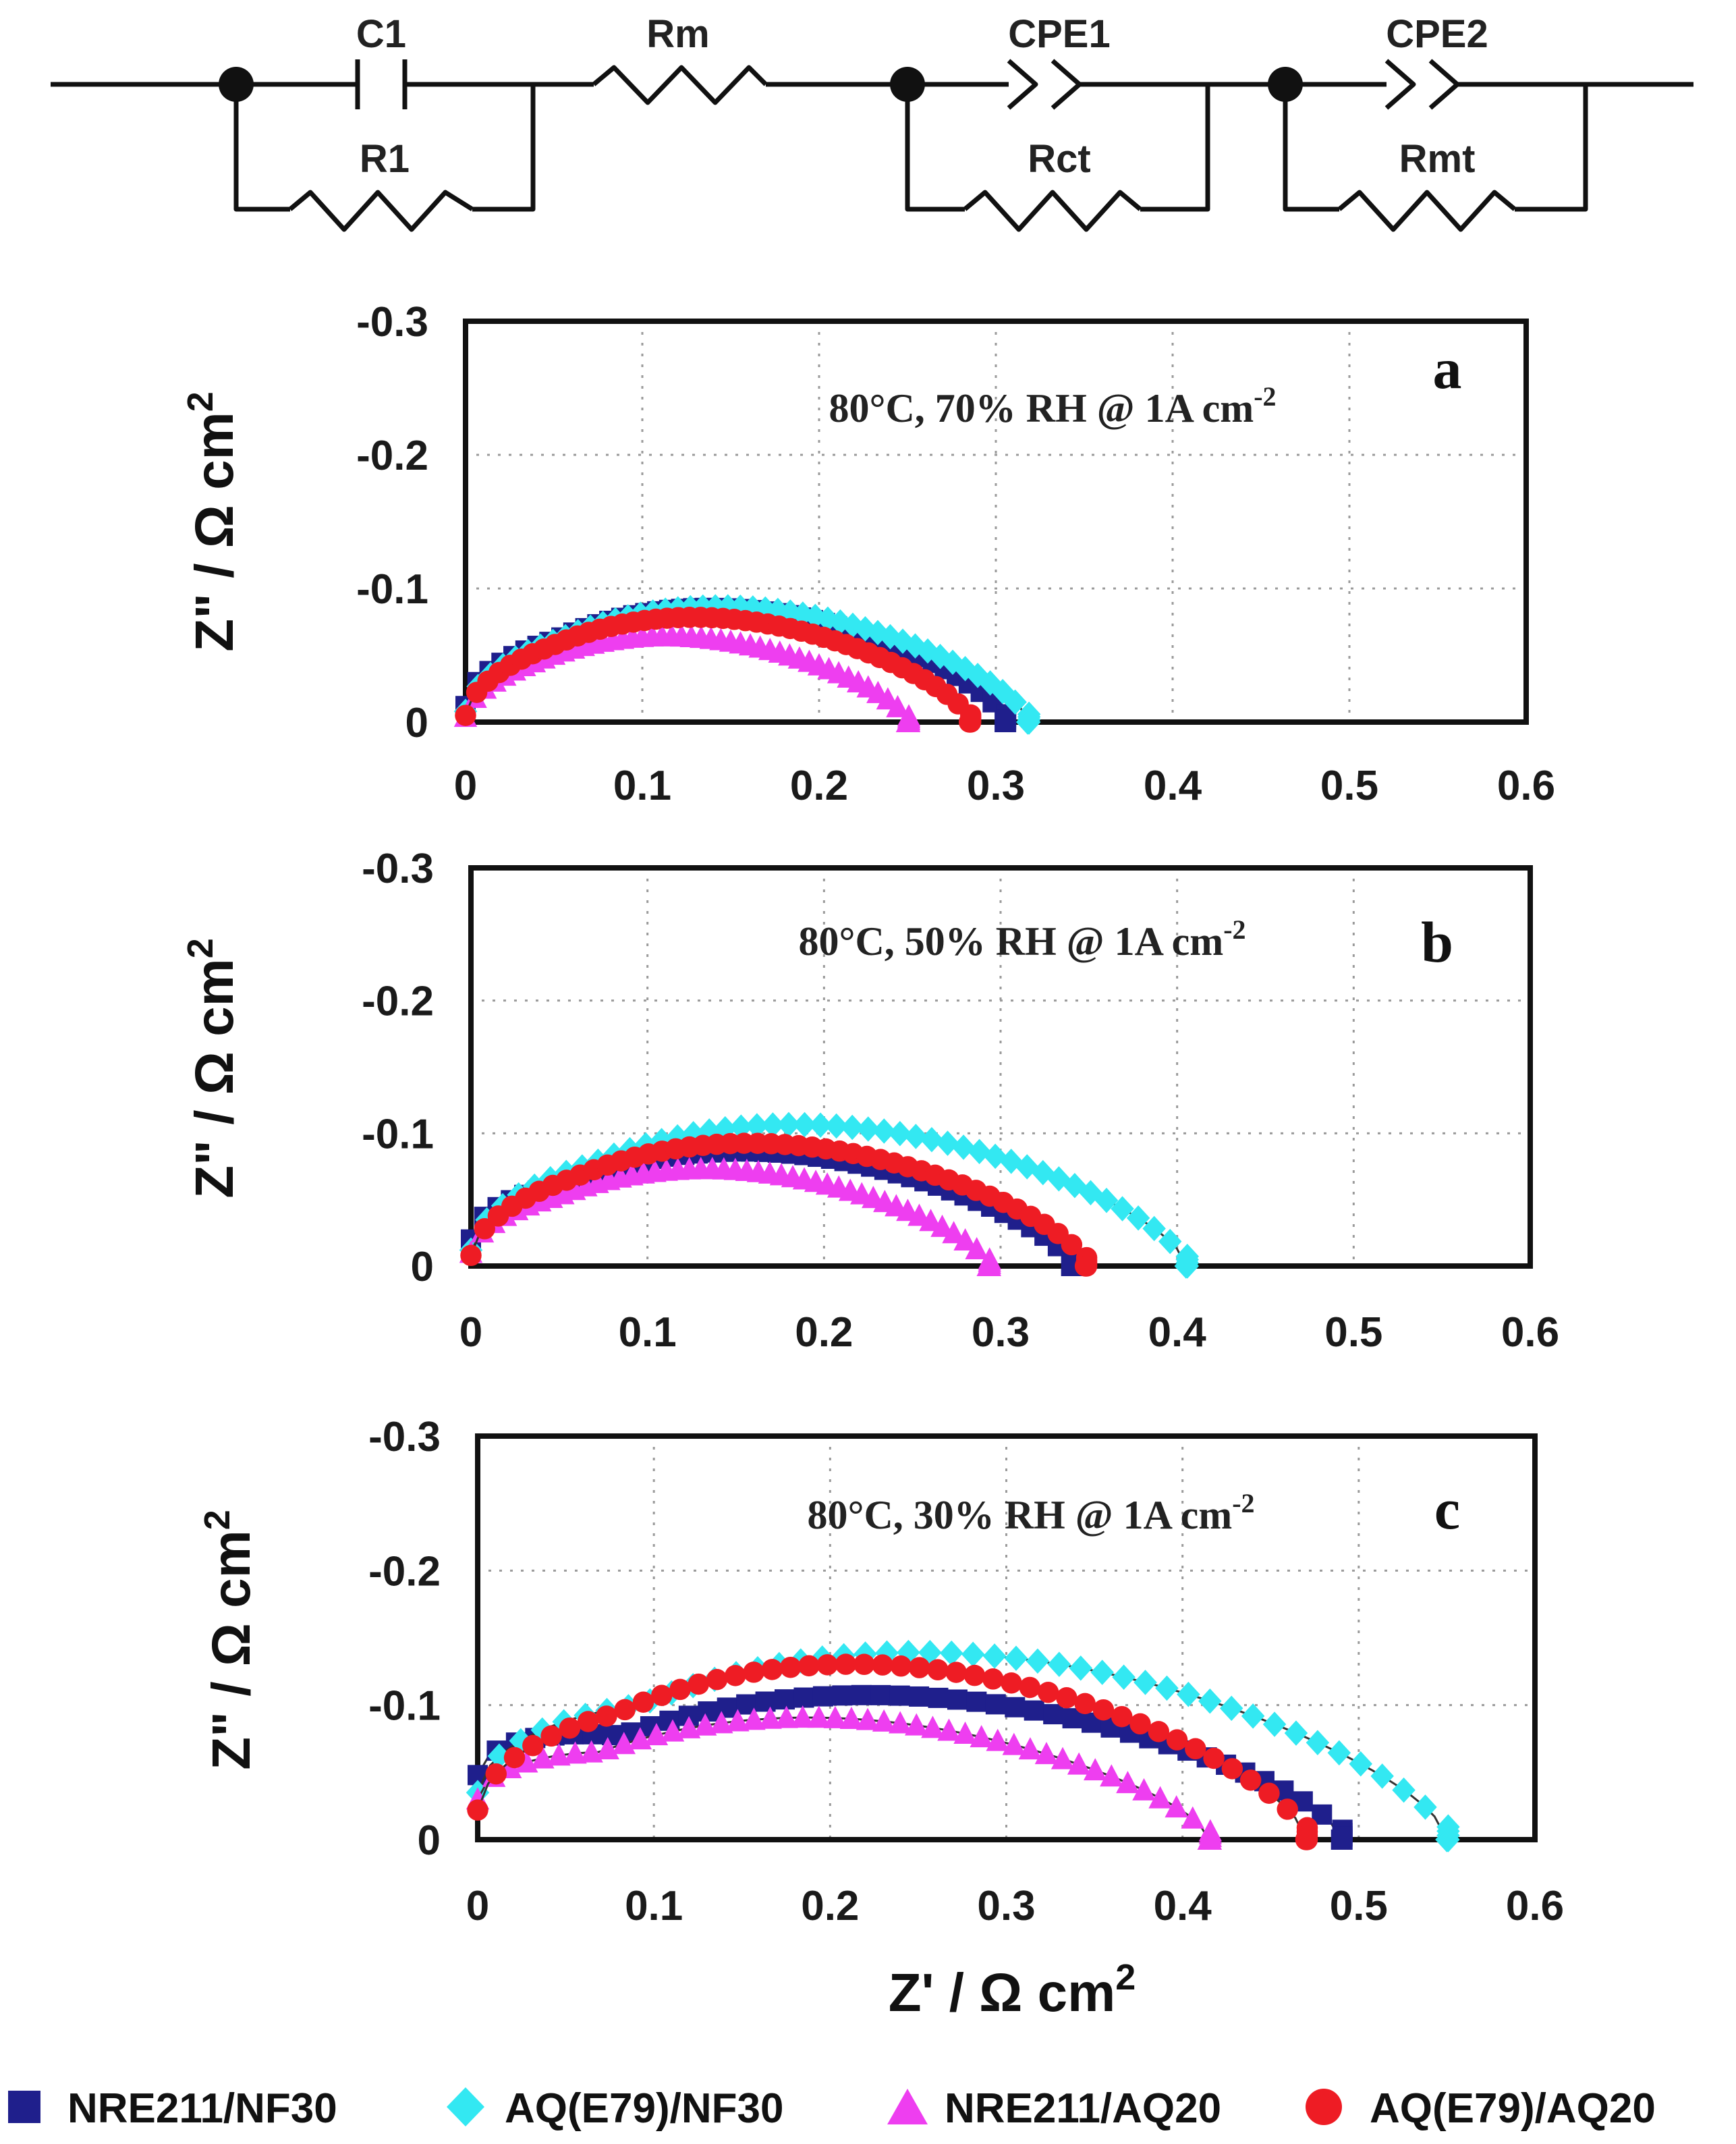 The width and height of the screenshot is (1736, 2144). What do you see at coordinates (385, 159) in the screenshot?
I see `label-r1: R1` at bounding box center [385, 159].